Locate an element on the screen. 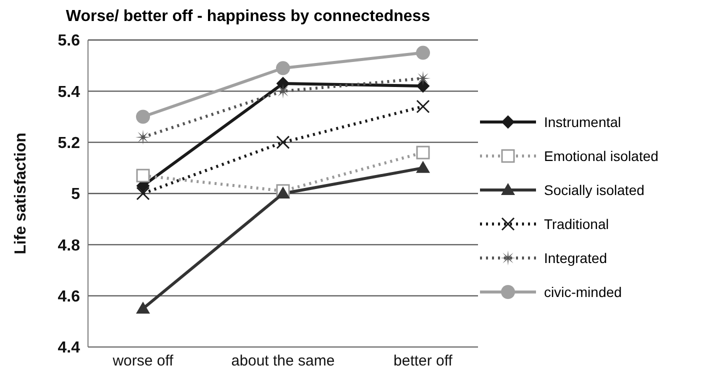 The width and height of the screenshot is (708, 387). x-tick-label: better off is located at coordinates (424, 361).